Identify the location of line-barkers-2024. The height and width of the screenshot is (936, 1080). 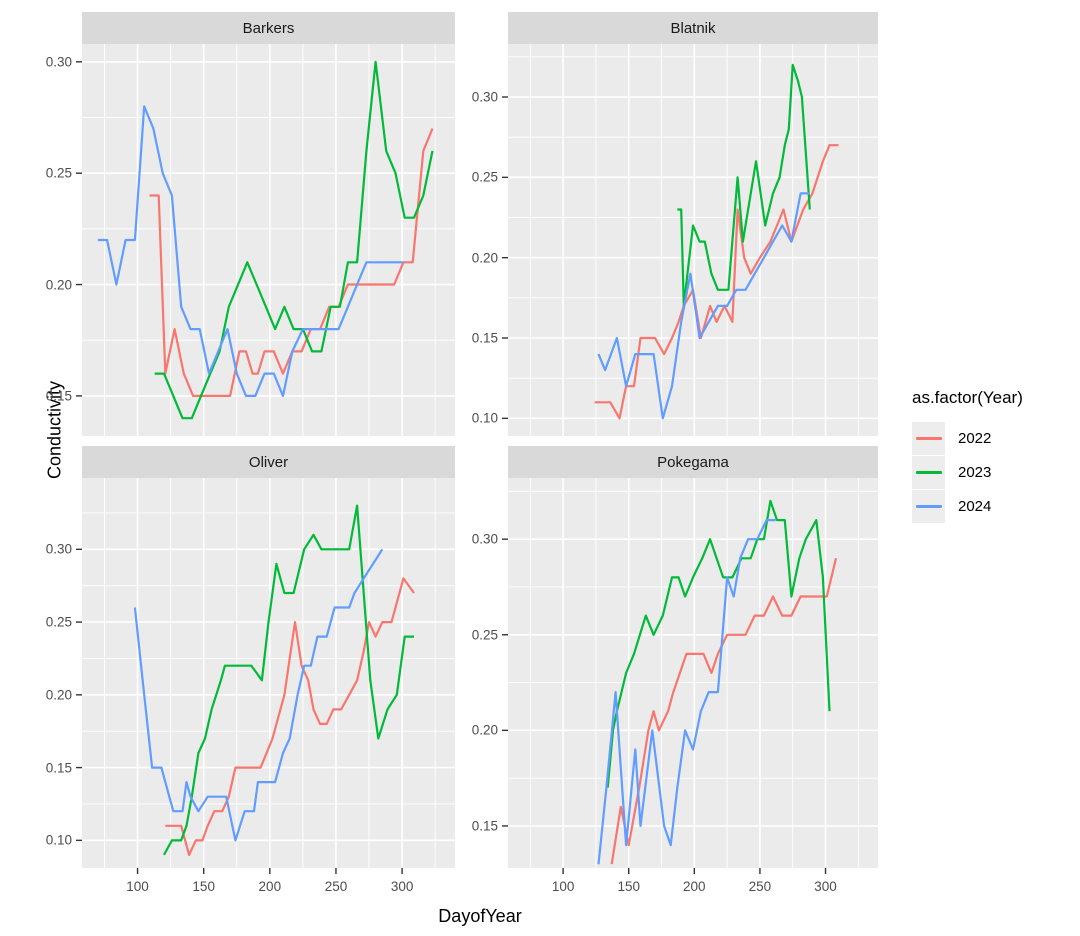
(250, 251).